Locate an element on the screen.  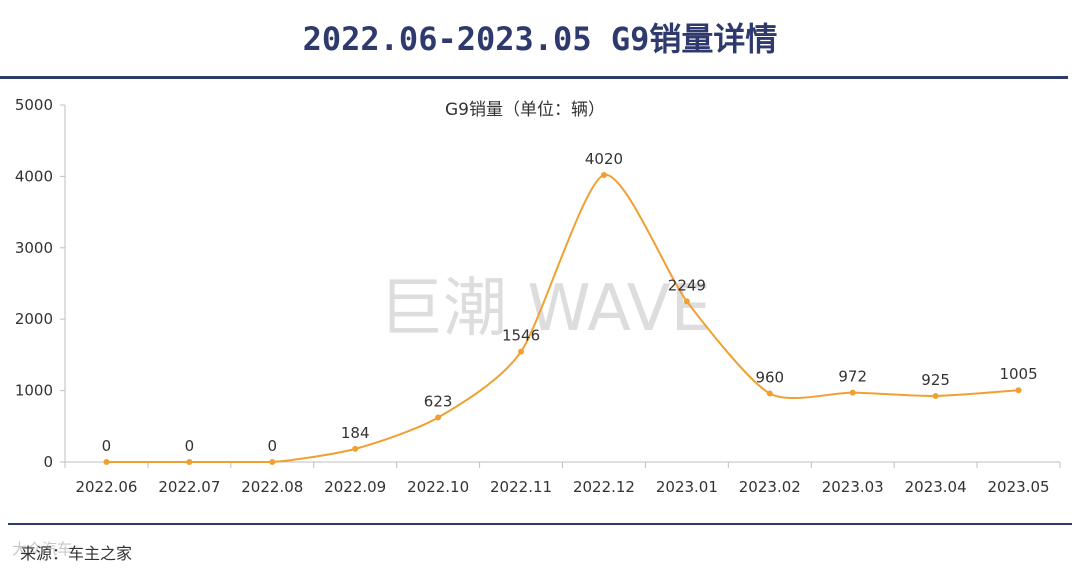
y-tick-label: 2000 is located at coordinates (34, 319).